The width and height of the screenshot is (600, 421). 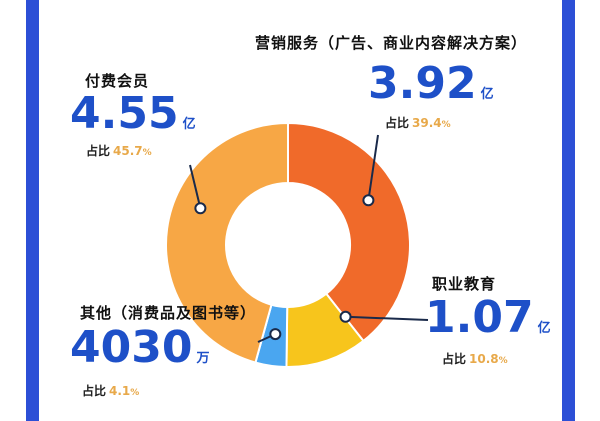 What do you see at coordinates (484, 359) in the screenshot?
I see `education-share-value: 10.8` at bounding box center [484, 359].